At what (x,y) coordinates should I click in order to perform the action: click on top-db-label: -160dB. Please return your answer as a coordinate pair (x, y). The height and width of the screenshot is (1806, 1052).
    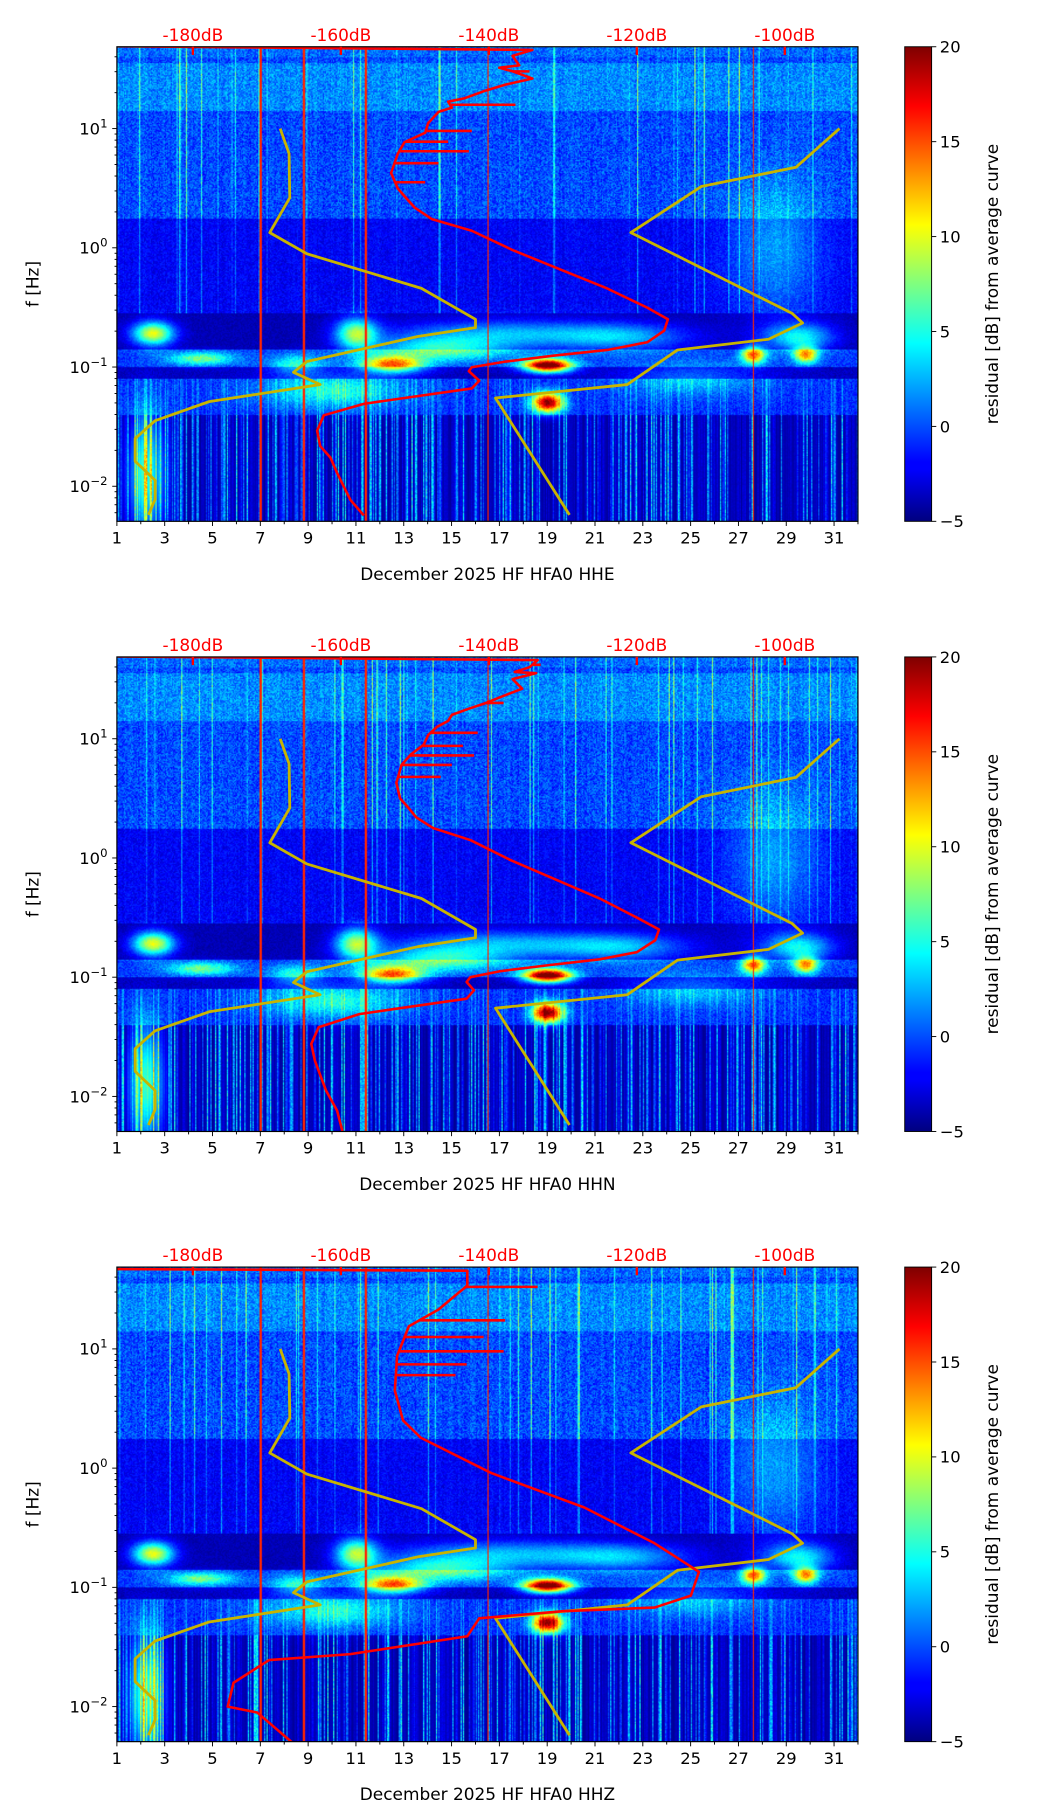
    Looking at the image, I should click on (340, 645).